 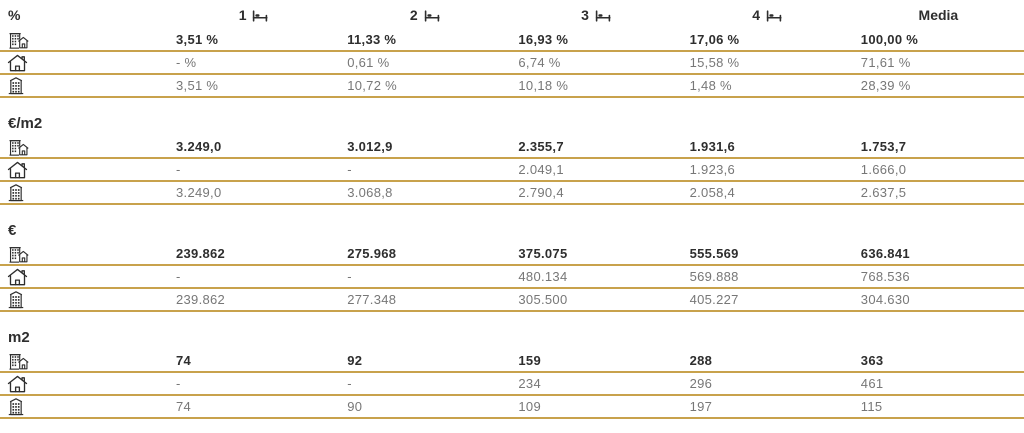 I want to click on unit-label: %, so click(x=14, y=15).